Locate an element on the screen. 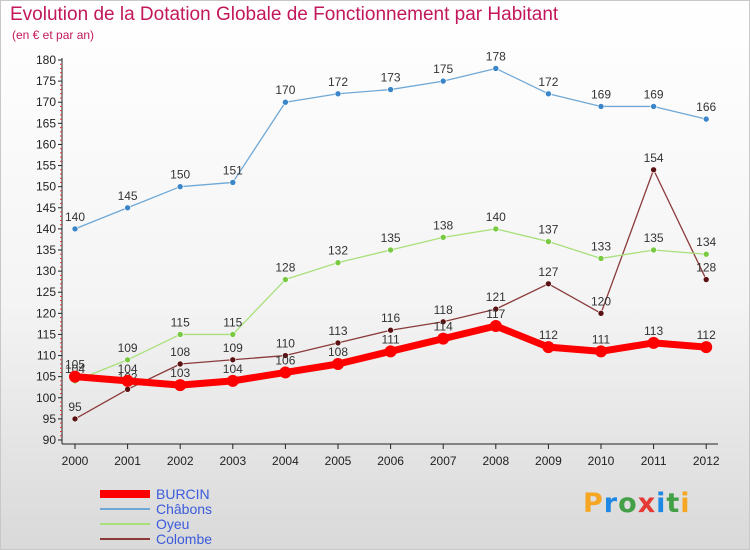  data-label: 95 is located at coordinates (75, 407).